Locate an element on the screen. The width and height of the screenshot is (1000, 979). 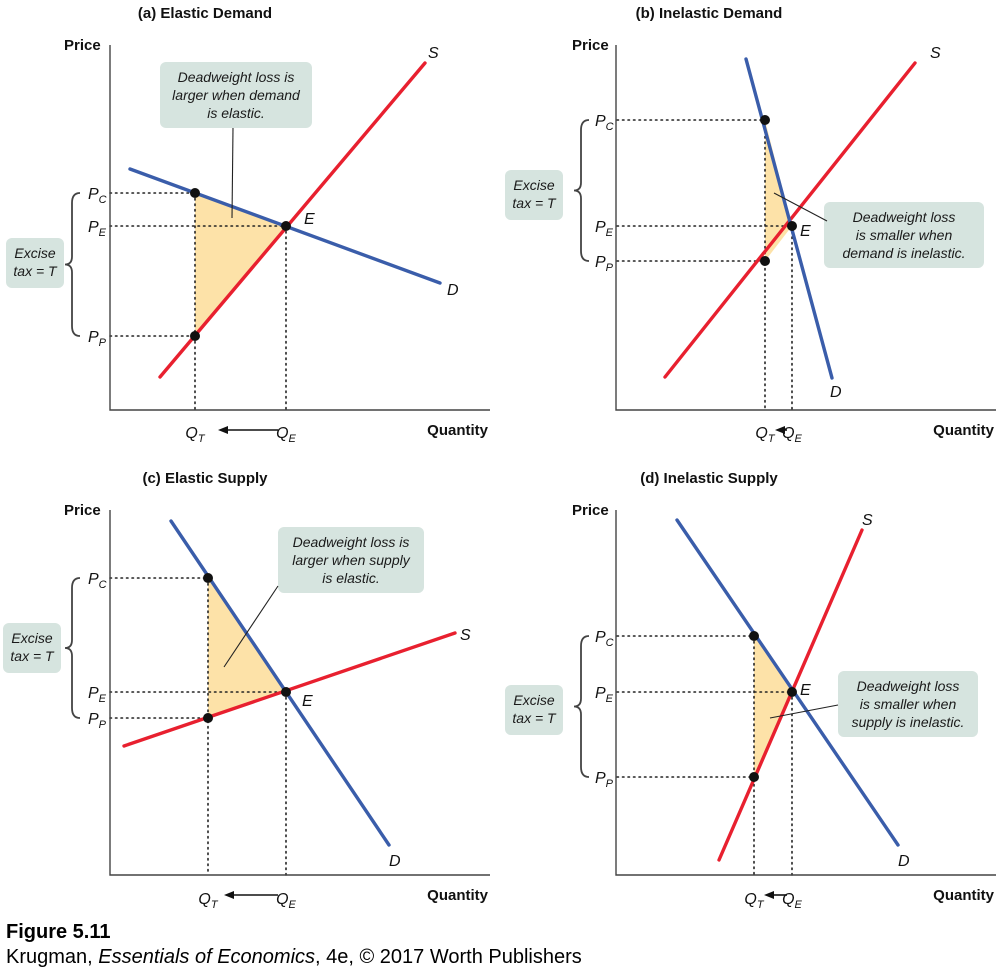
panel-a-price-label-e: PE is located at coordinates (97, 229).